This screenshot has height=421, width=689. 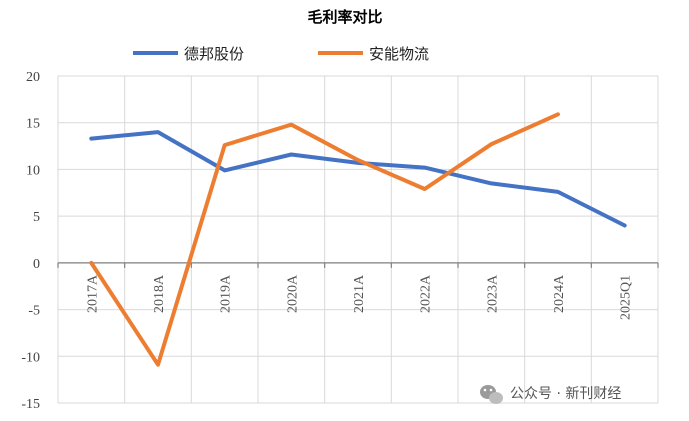 I want to click on x-tick-label: 2022A, so click(x=426, y=293).